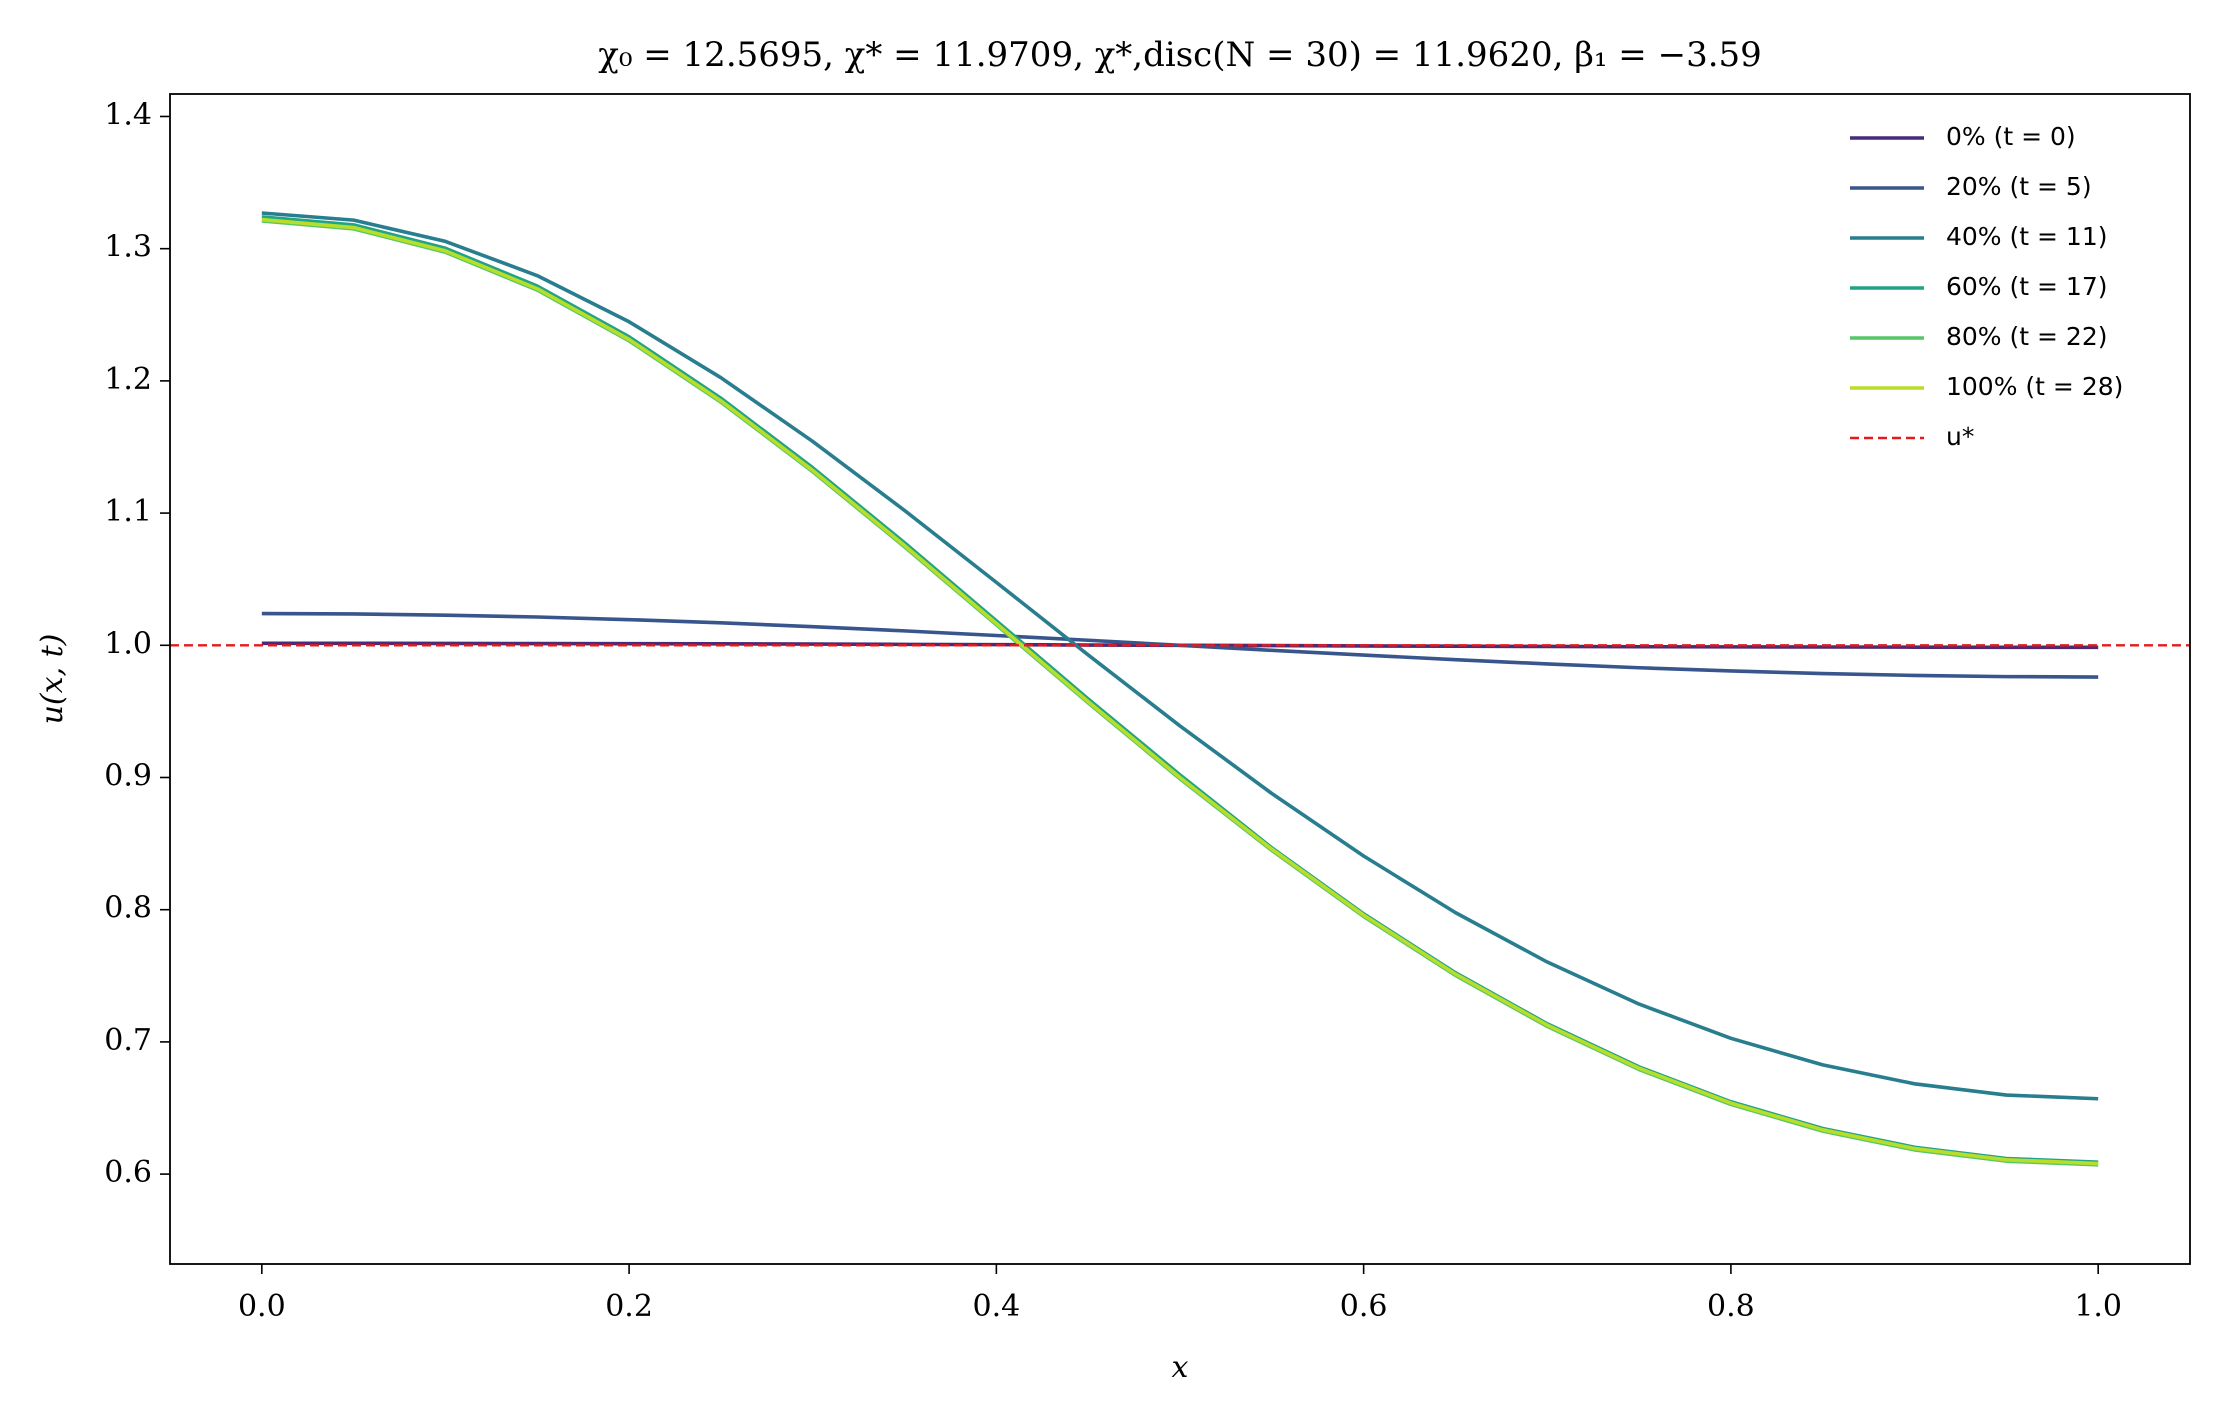 This screenshot has width=2220, height=1409. I want to click on x-tick-label: 0.4, so click(997, 1306).